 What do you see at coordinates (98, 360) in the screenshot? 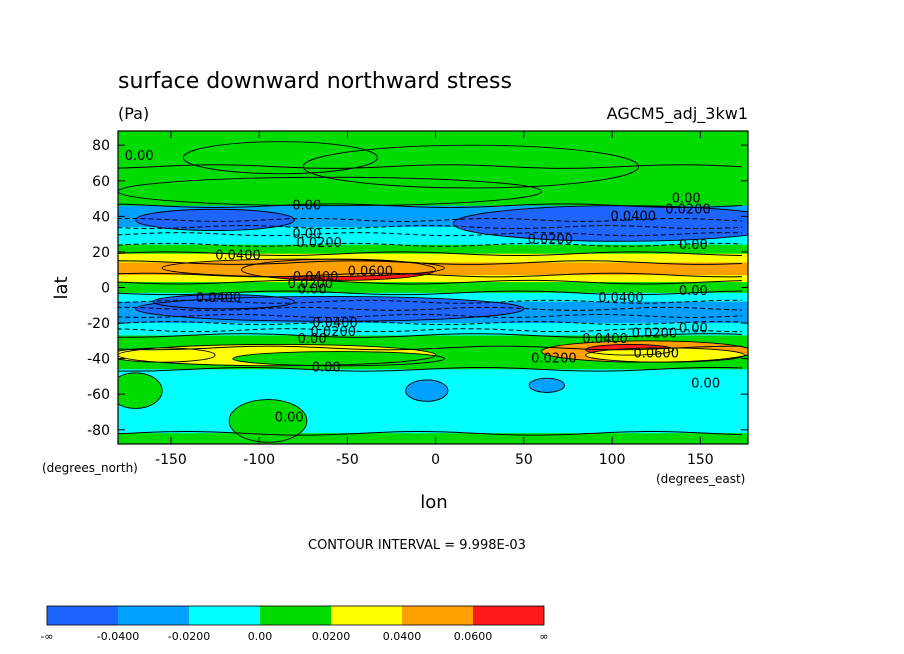
I see `y-tick-label: -40` at bounding box center [98, 360].